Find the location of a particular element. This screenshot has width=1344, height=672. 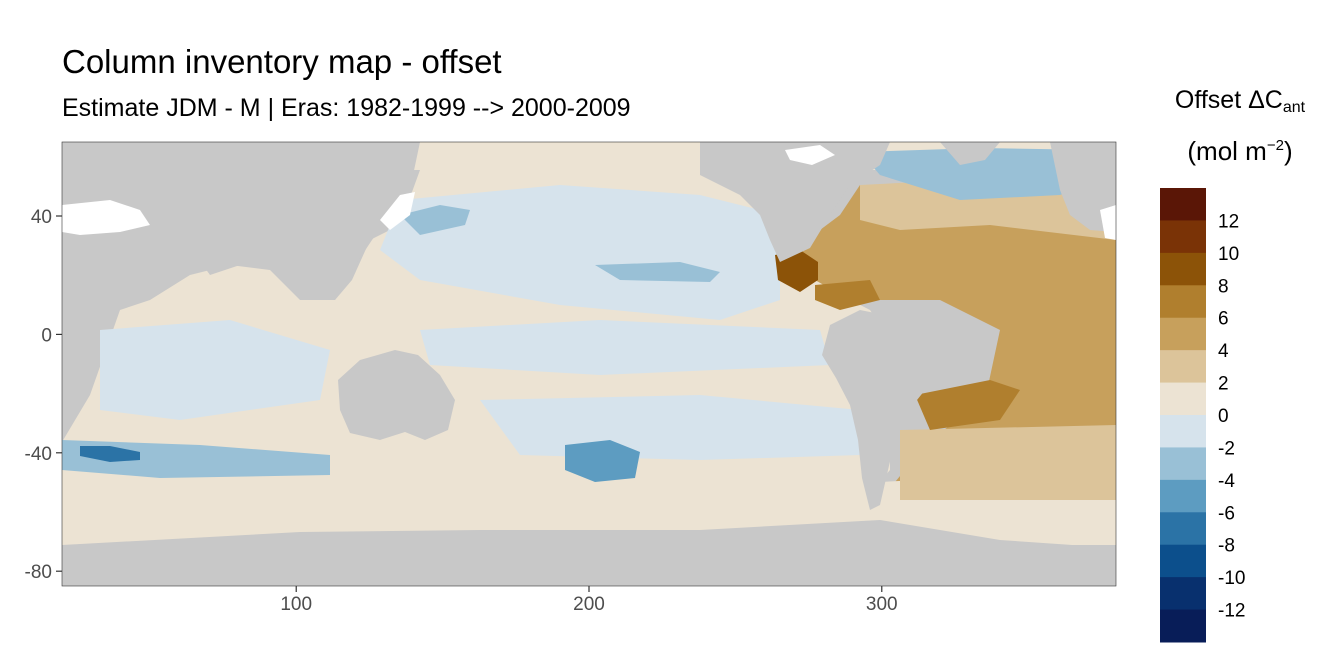

land-greenland is located at coordinates (970, 153).